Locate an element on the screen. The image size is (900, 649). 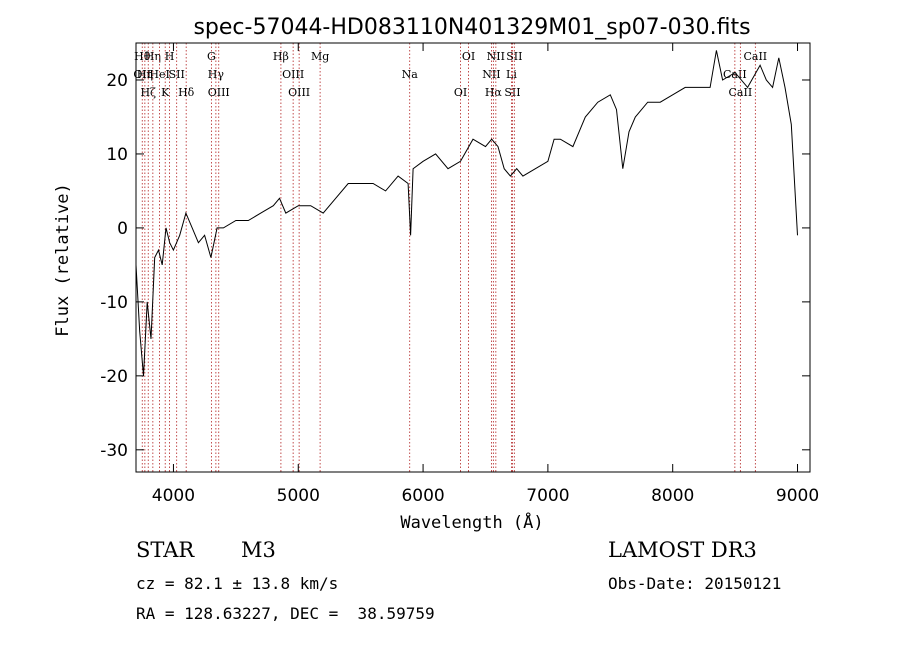
x-tick-label: 6000 is located at coordinates (422, 496).